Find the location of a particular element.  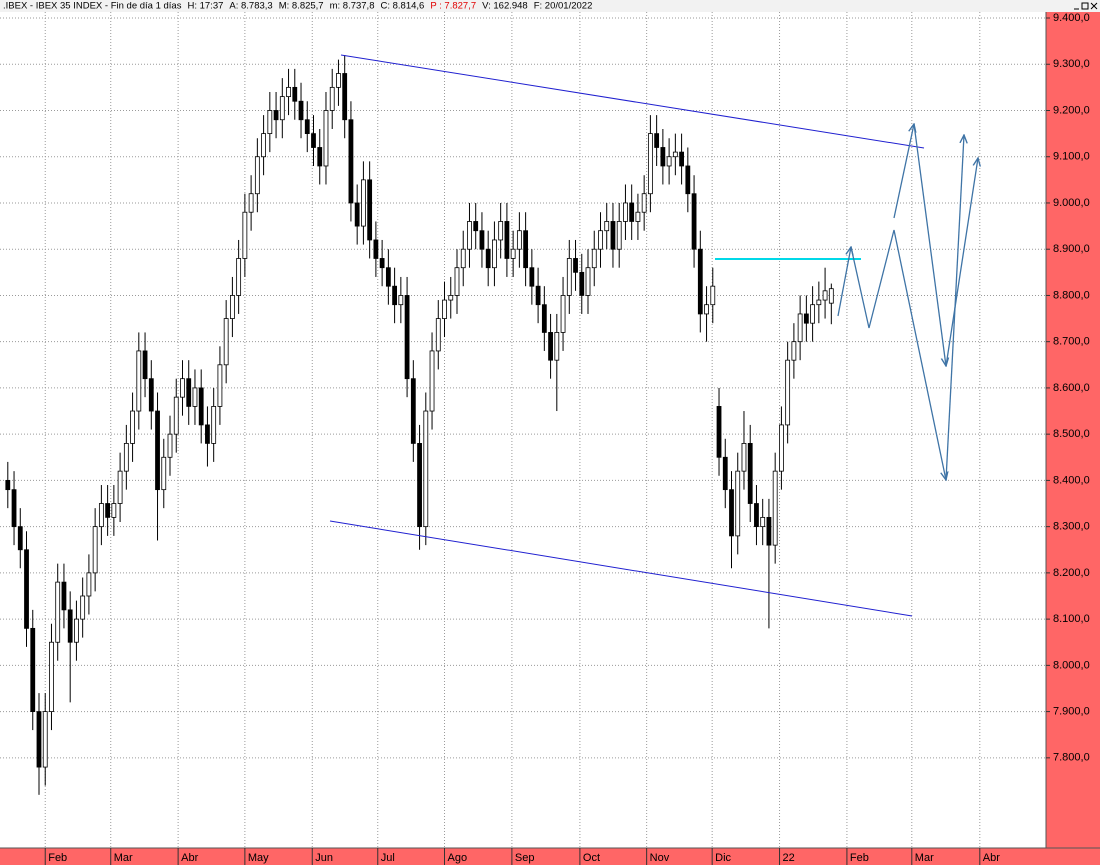

header-info: C: 8.814,6 is located at coordinates (402, 6).